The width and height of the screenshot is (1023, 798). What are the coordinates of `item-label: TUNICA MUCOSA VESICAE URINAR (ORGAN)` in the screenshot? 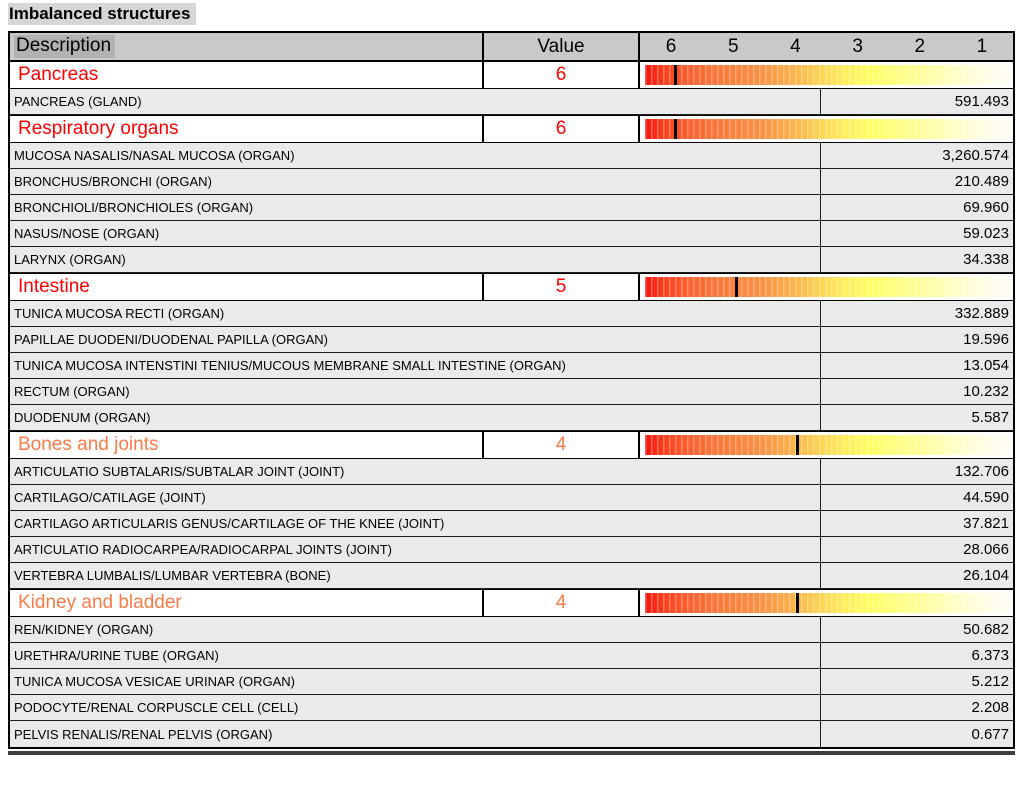 It's located at (415, 681).